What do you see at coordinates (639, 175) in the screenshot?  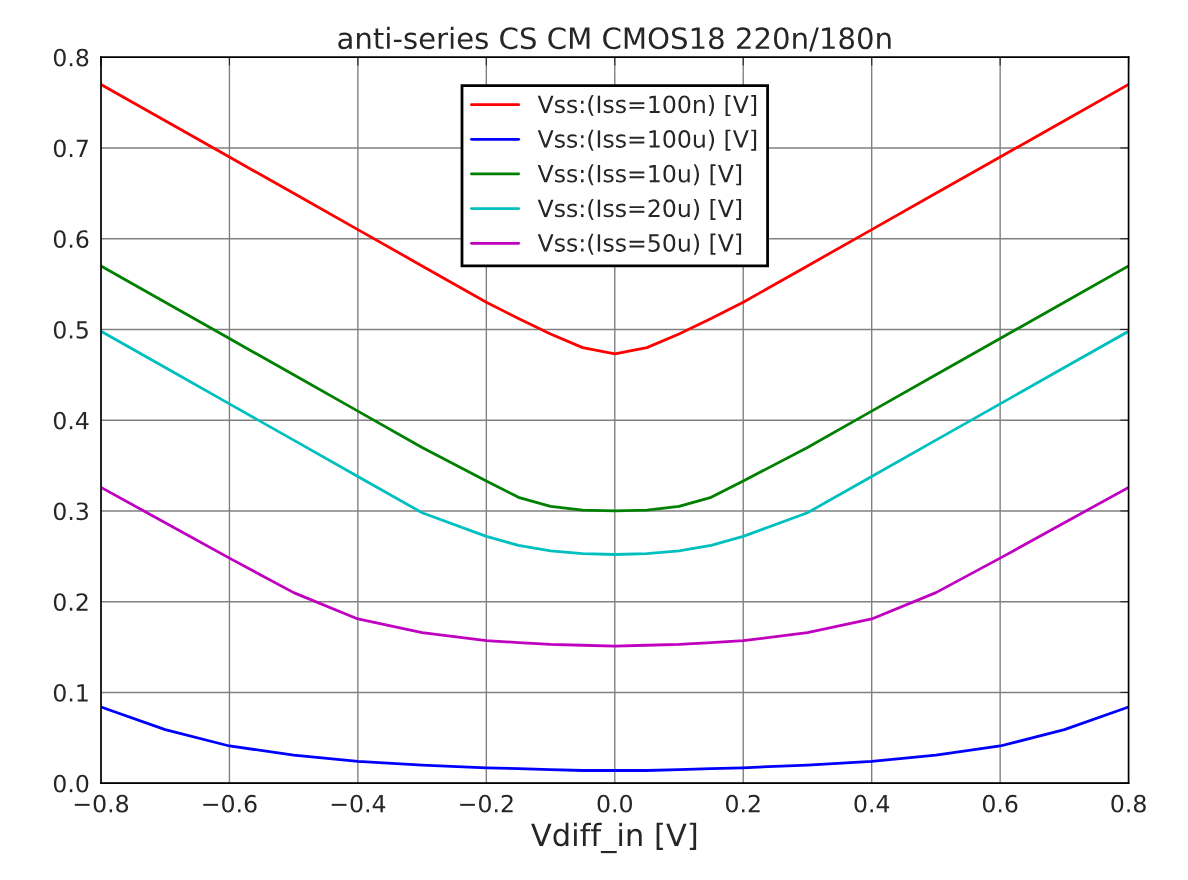 I see `legend-label: Vss:(Iss=10u) [V]` at bounding box center [639, 175].